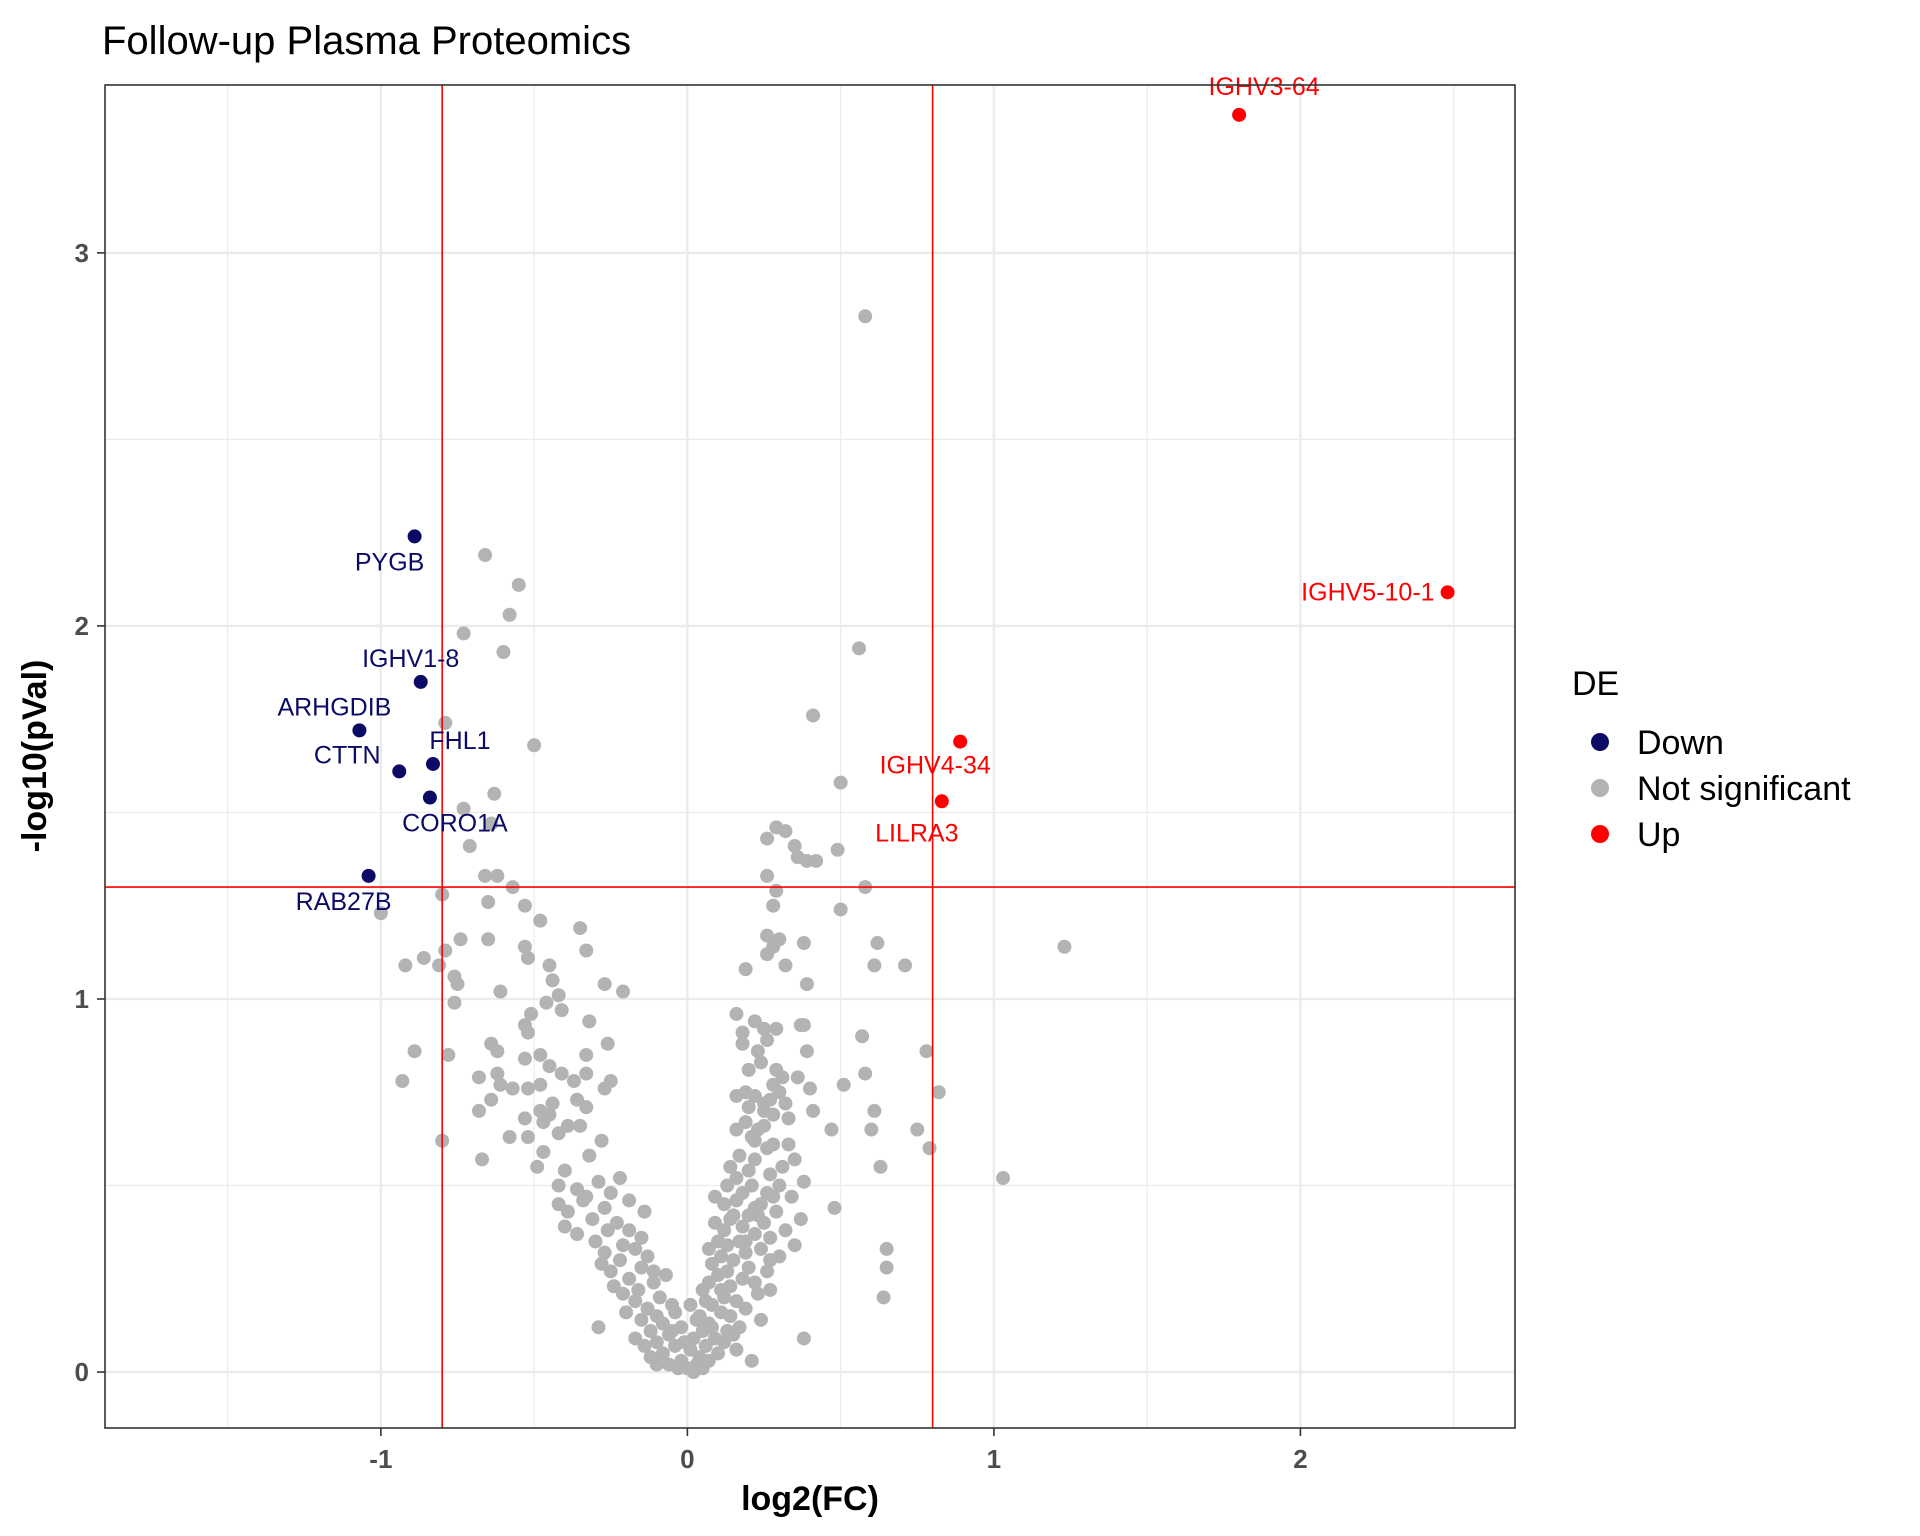 The width and height of the screenshot is (1920, 1536). Describe the element at coordinates (455, 824) in the screenshot. I see `point-label-coro1a: CORO1A` at that location.